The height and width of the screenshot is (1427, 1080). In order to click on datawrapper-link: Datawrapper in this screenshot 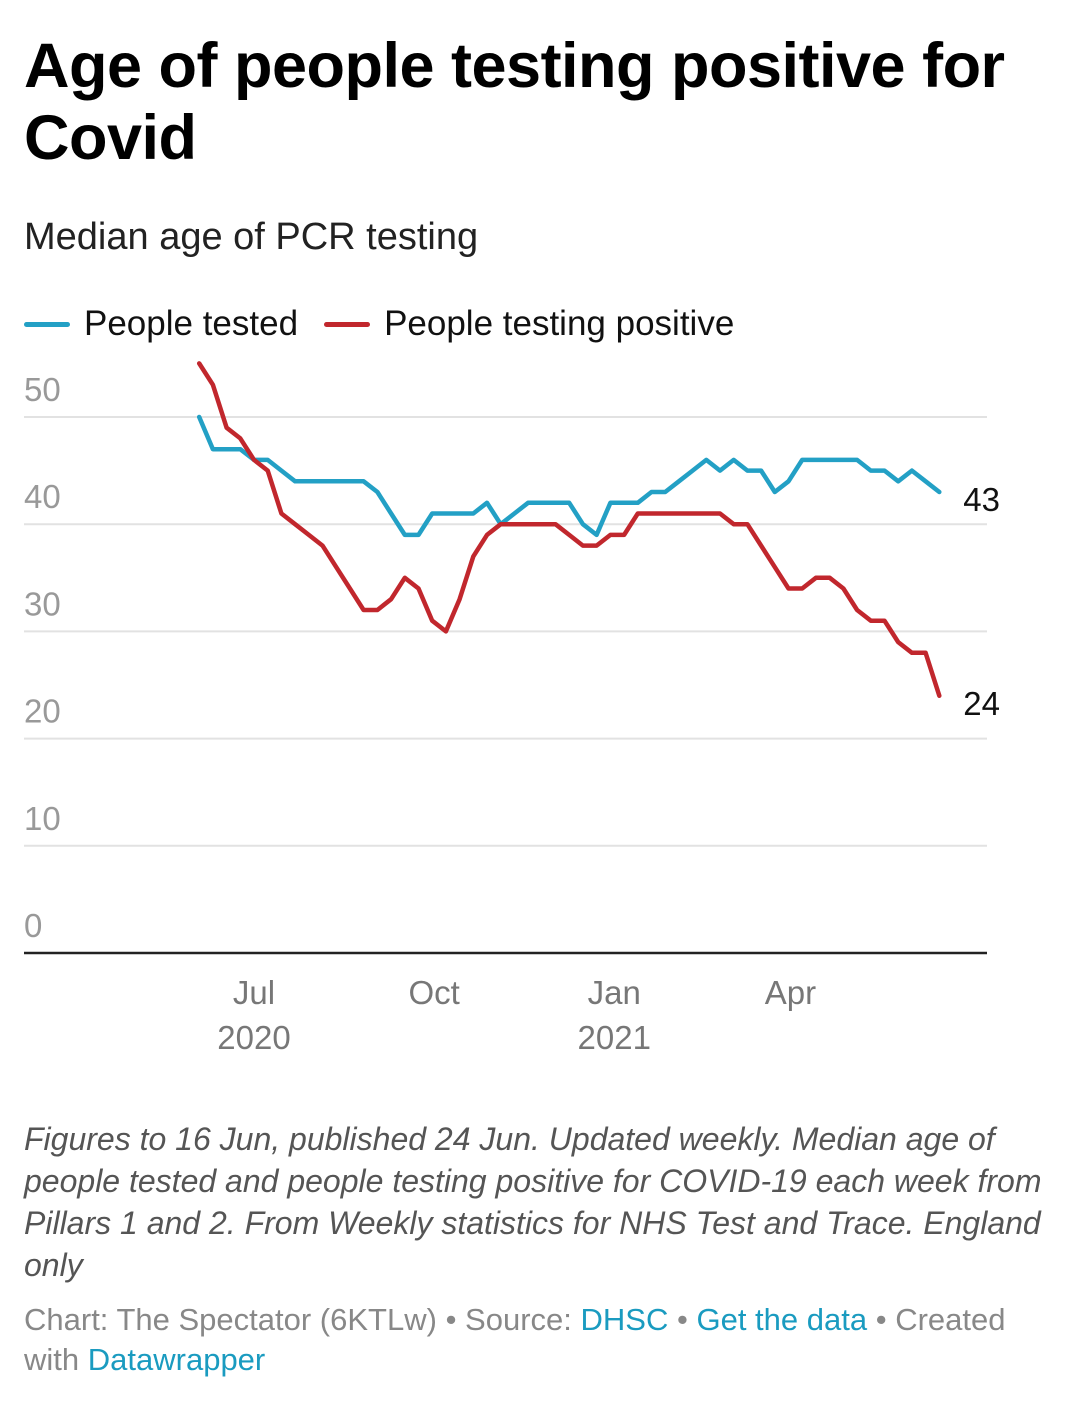, I will do `click(176, 1359)`.